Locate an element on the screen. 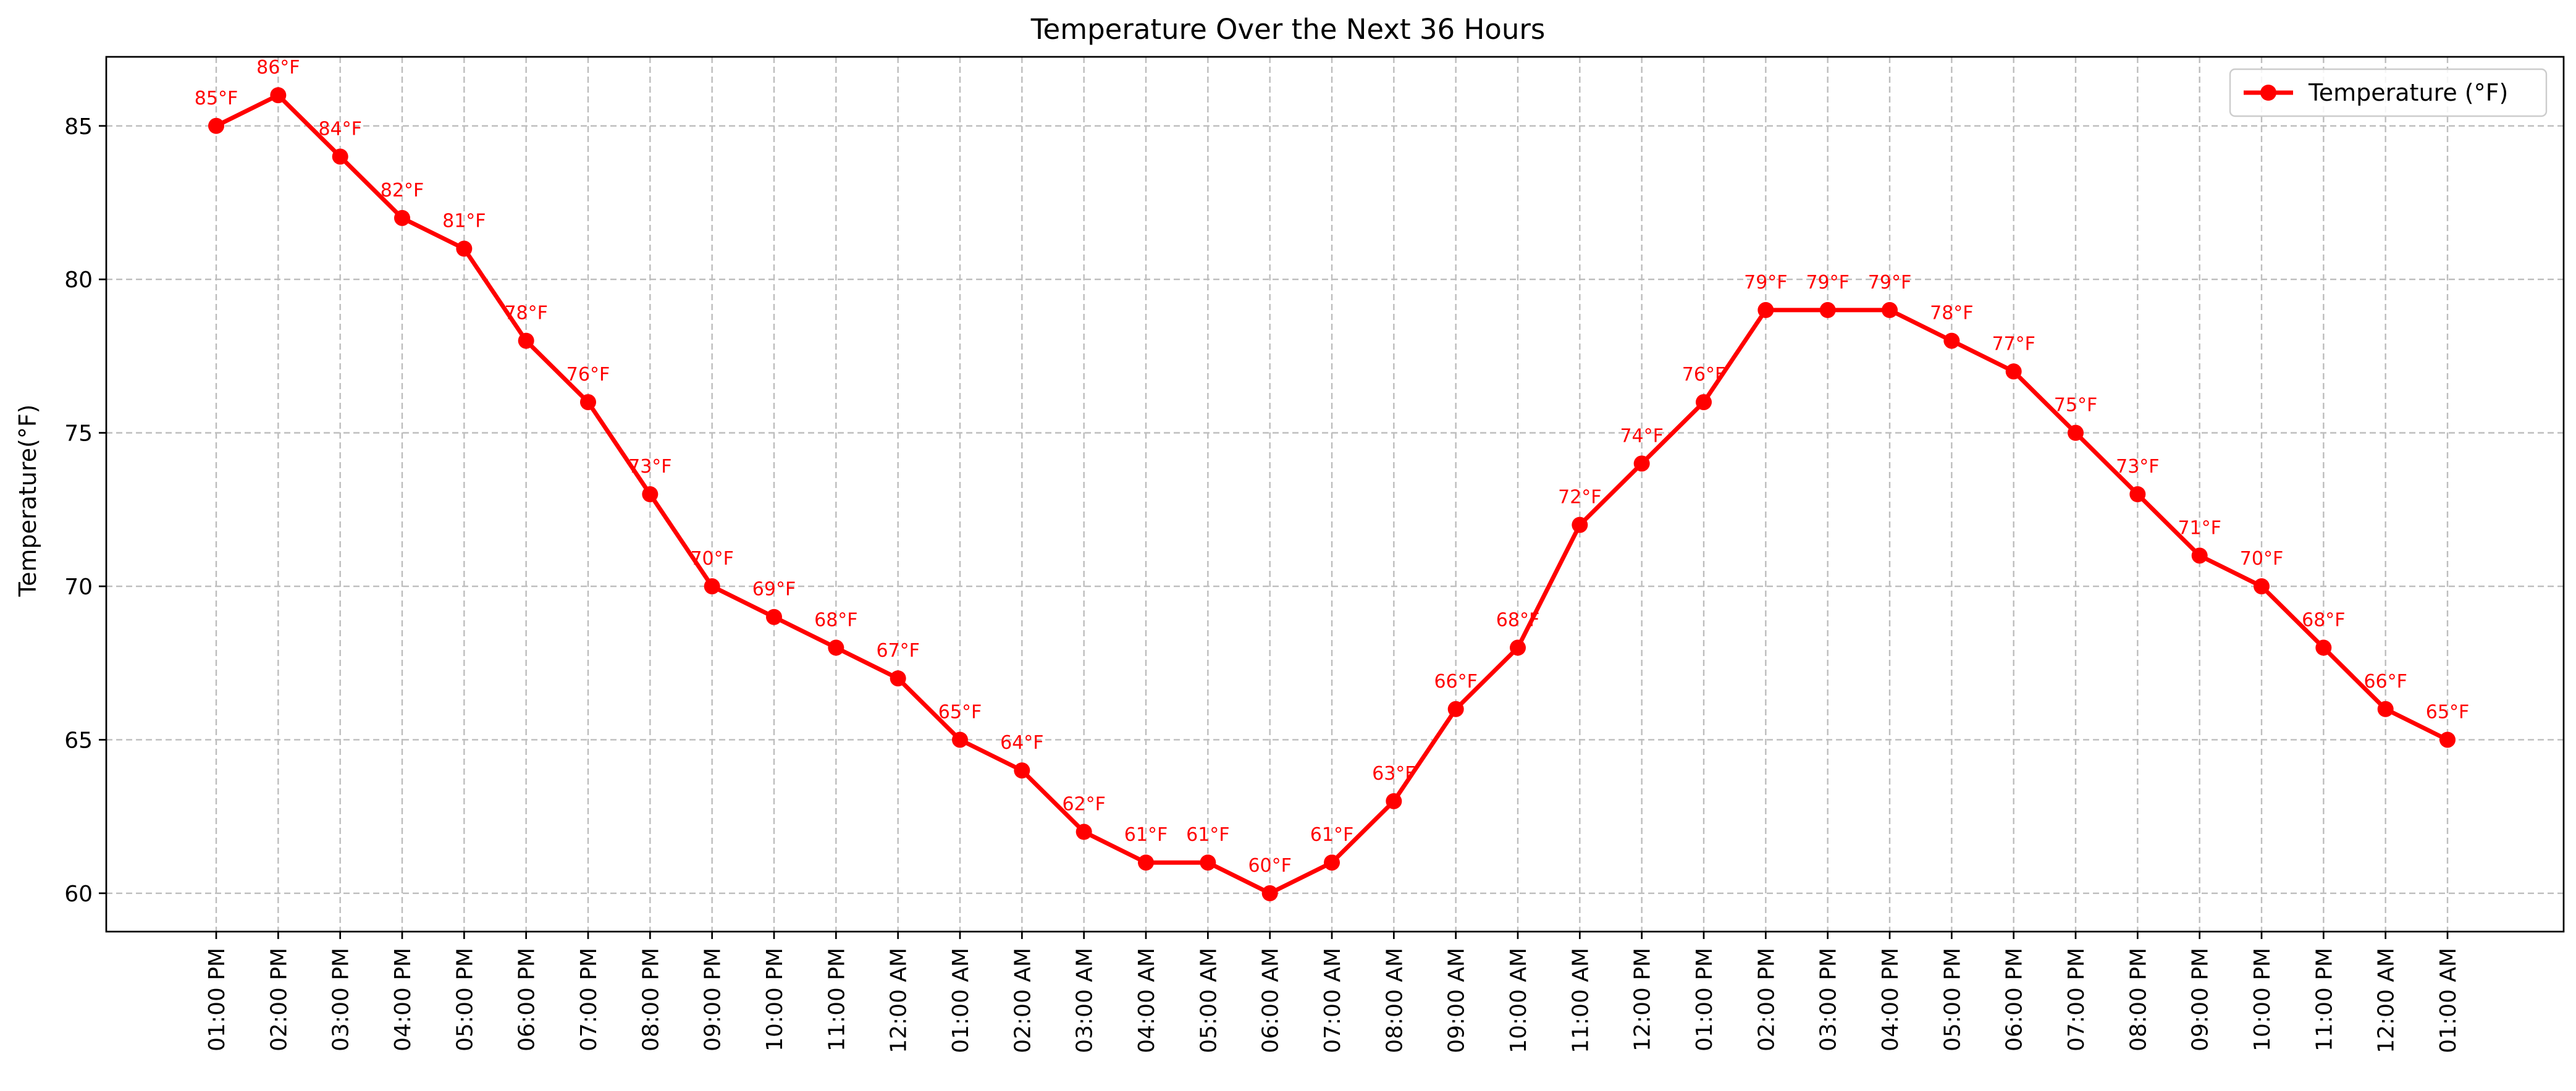 This screenshot has height=1091, width=2576. data-label: 82°F is located at coordinates (402, 190).